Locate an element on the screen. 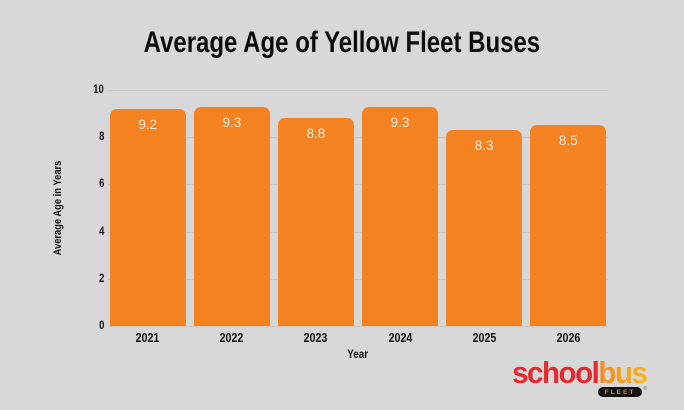  bar-2021: 9.2 is located at coordinates (148, 217).